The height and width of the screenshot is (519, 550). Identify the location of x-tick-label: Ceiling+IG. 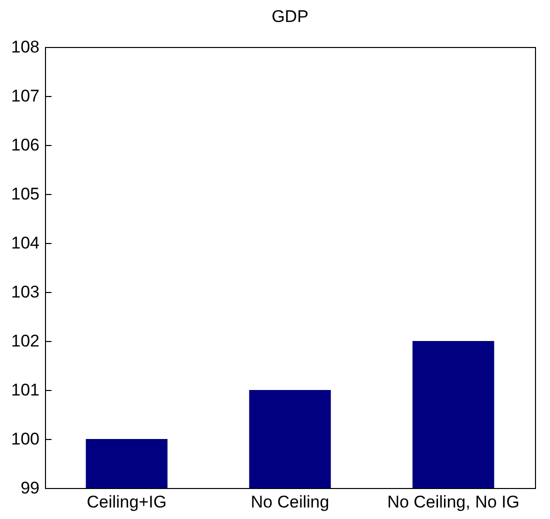
(126, 502).